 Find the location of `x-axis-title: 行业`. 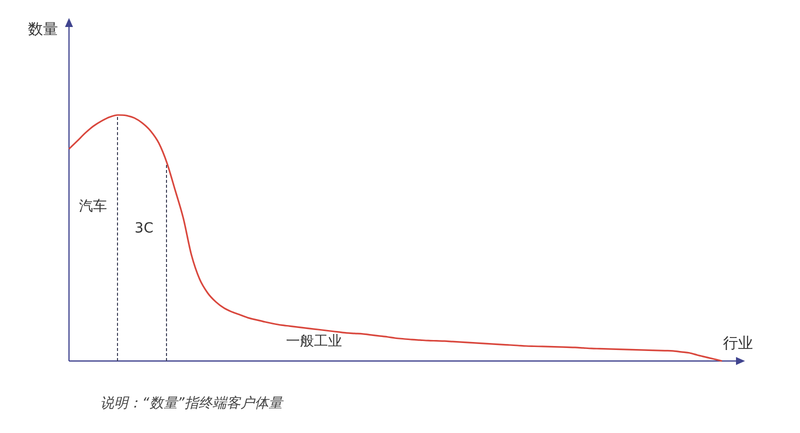

x-axis-title: 行业 is located at coordinates (738, 343).